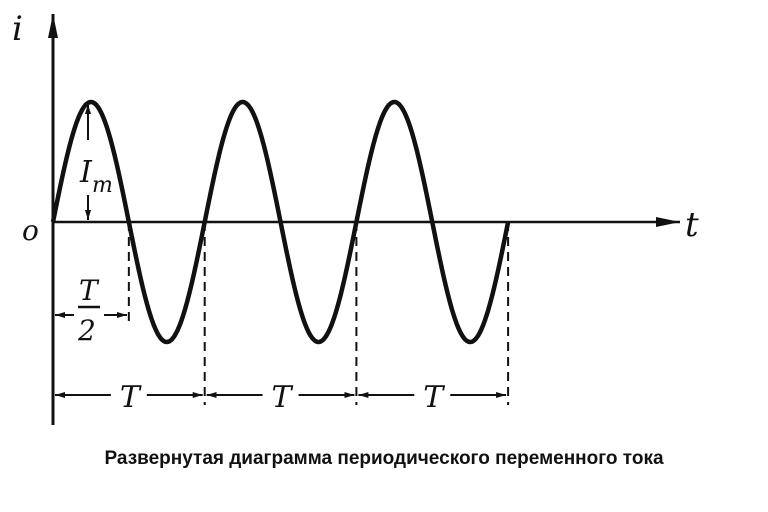 This screenshot has width=768, height=512. What do you see at coordinates (30, 230) in the screenshot?
I see `origin-label: o` at bounding box center [30, 230].